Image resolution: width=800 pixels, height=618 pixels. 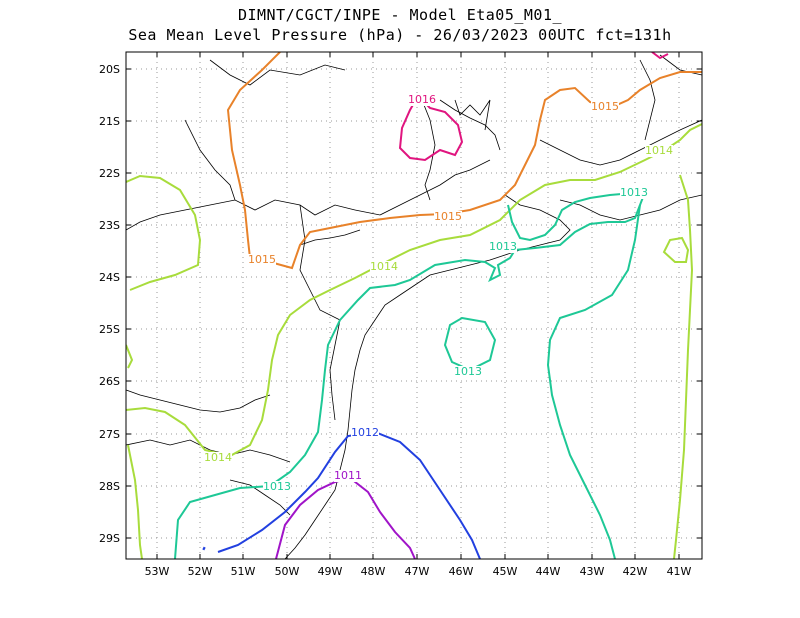 I want to click on lat-tick-label: 29S, so click(x=109, y=538).